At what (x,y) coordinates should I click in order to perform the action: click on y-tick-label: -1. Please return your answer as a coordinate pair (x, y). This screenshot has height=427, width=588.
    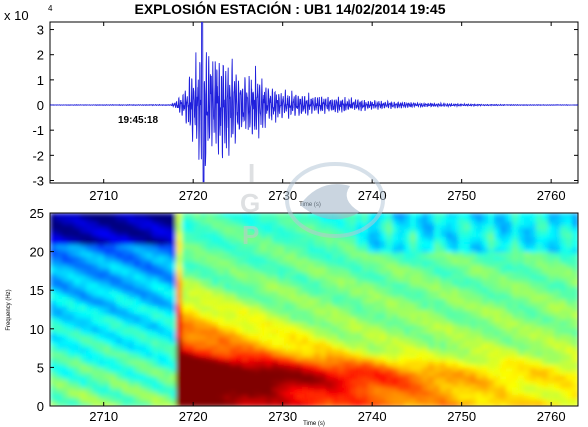
    Looking at the image, I should click on (38, 130).